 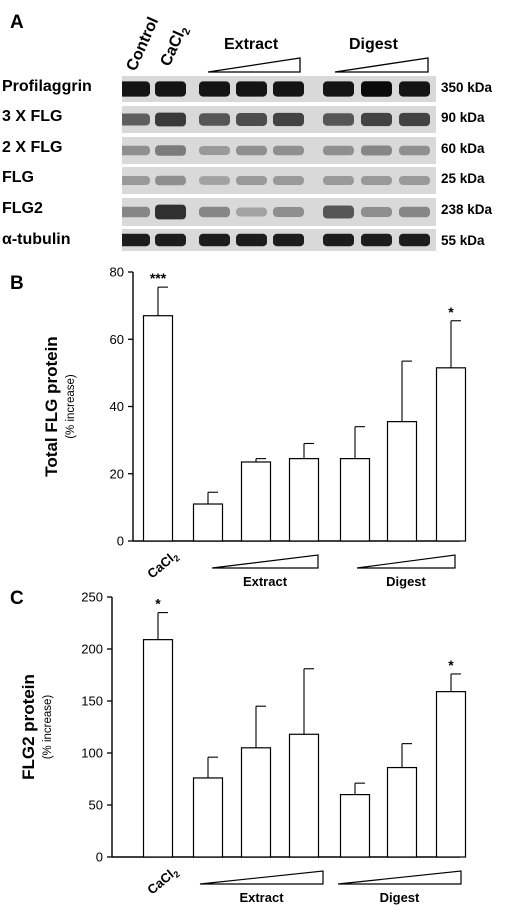 What do you see at coordinates (373, 44) in the screenshot?
I see `blot-group-digest: Digest` at bounding box center [373, 44].